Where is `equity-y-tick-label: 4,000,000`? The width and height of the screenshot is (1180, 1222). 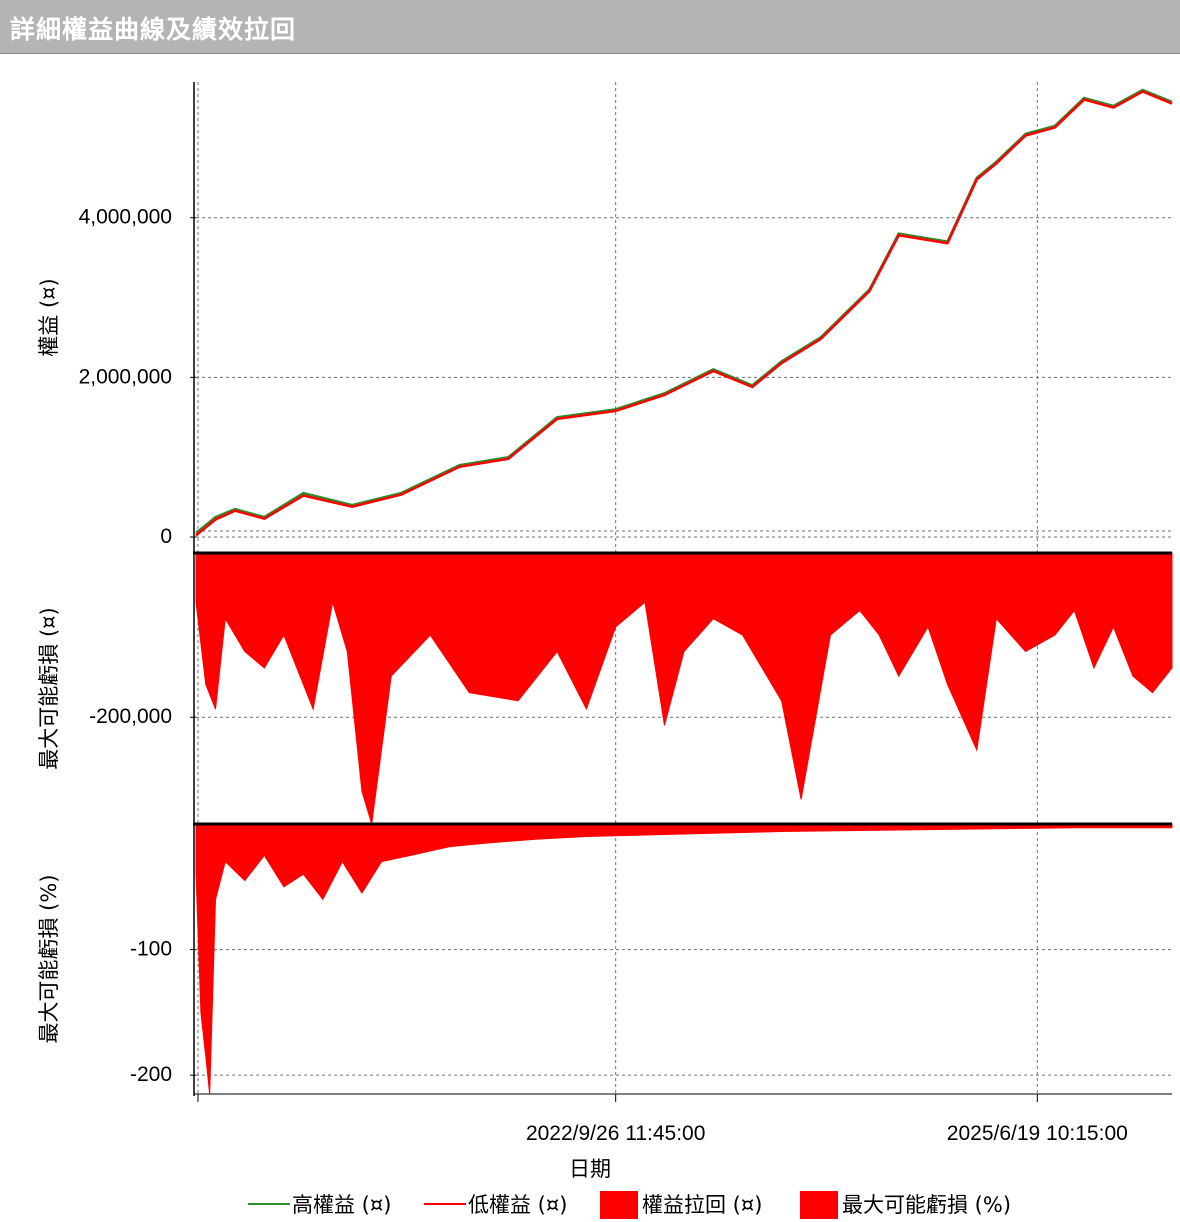
equity-y-tick-label: 4,000,000 is located at coordinates (125, 217).